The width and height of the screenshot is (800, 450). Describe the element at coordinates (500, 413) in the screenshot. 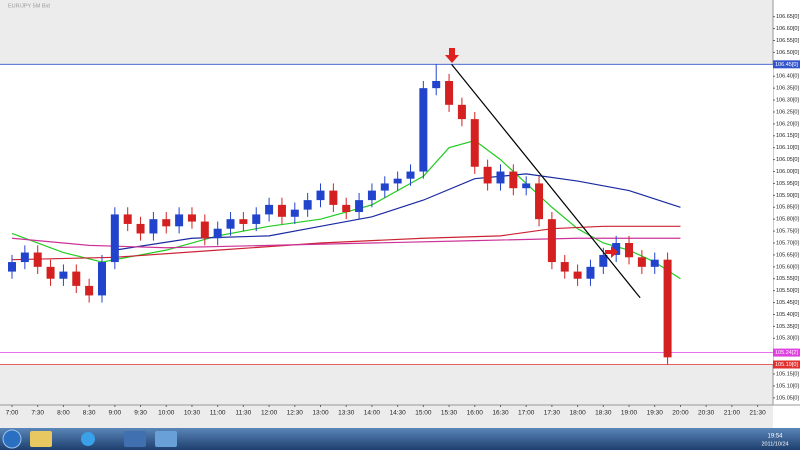

I see `x-tick-label: 16:30` at that location.